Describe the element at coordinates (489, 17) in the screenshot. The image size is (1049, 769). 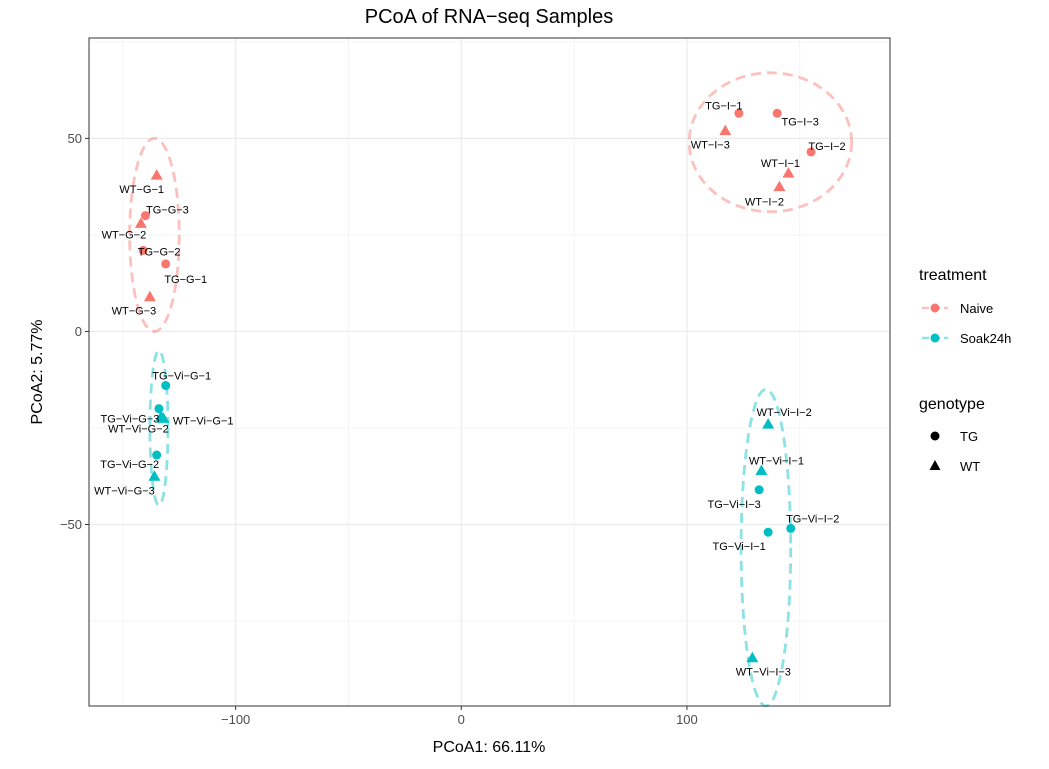
I see `chart-title: PCoA of RNA−seq Samples` at that location.